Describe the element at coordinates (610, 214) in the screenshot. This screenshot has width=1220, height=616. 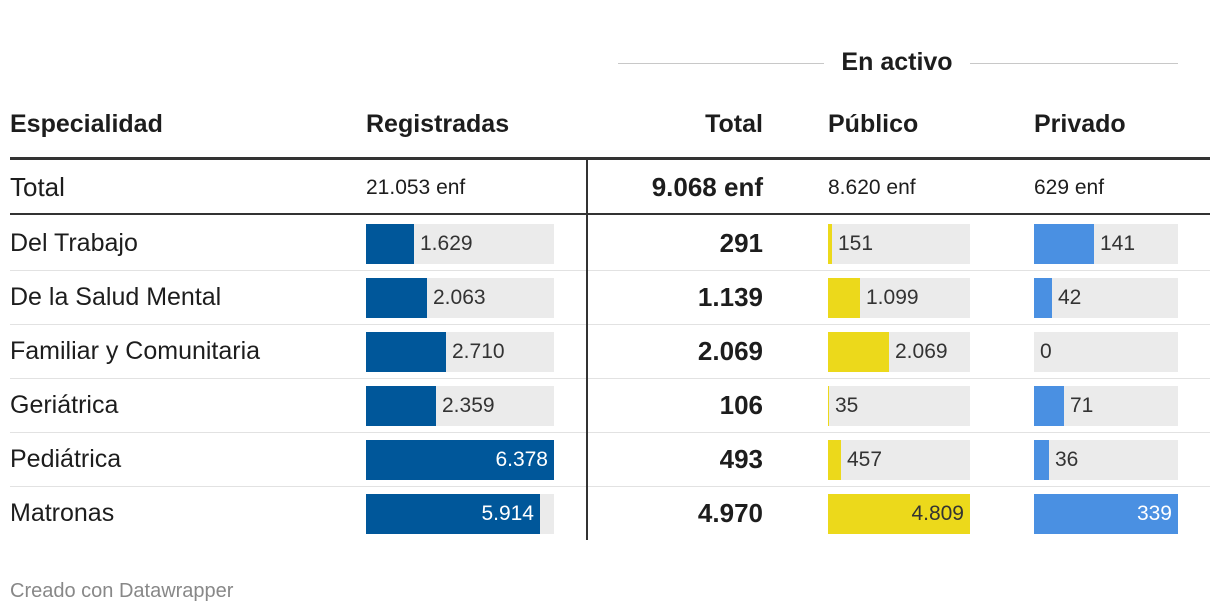
I see `total-row-rule` at that location.